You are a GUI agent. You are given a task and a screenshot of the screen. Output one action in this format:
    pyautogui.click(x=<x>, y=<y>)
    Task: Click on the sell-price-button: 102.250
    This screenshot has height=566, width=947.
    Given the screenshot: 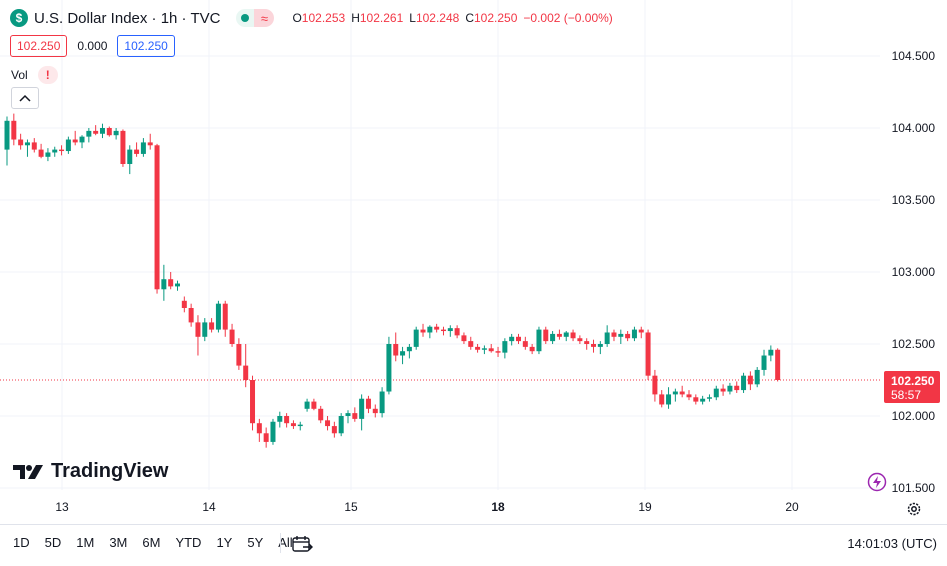 What is the action you would take?
    pyautogui.click(x=39, y=46)
    